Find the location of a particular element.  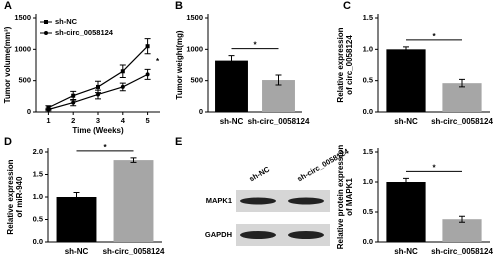

y-axis-label: Tumor weight(mg) is located at coordinates (179, 65).